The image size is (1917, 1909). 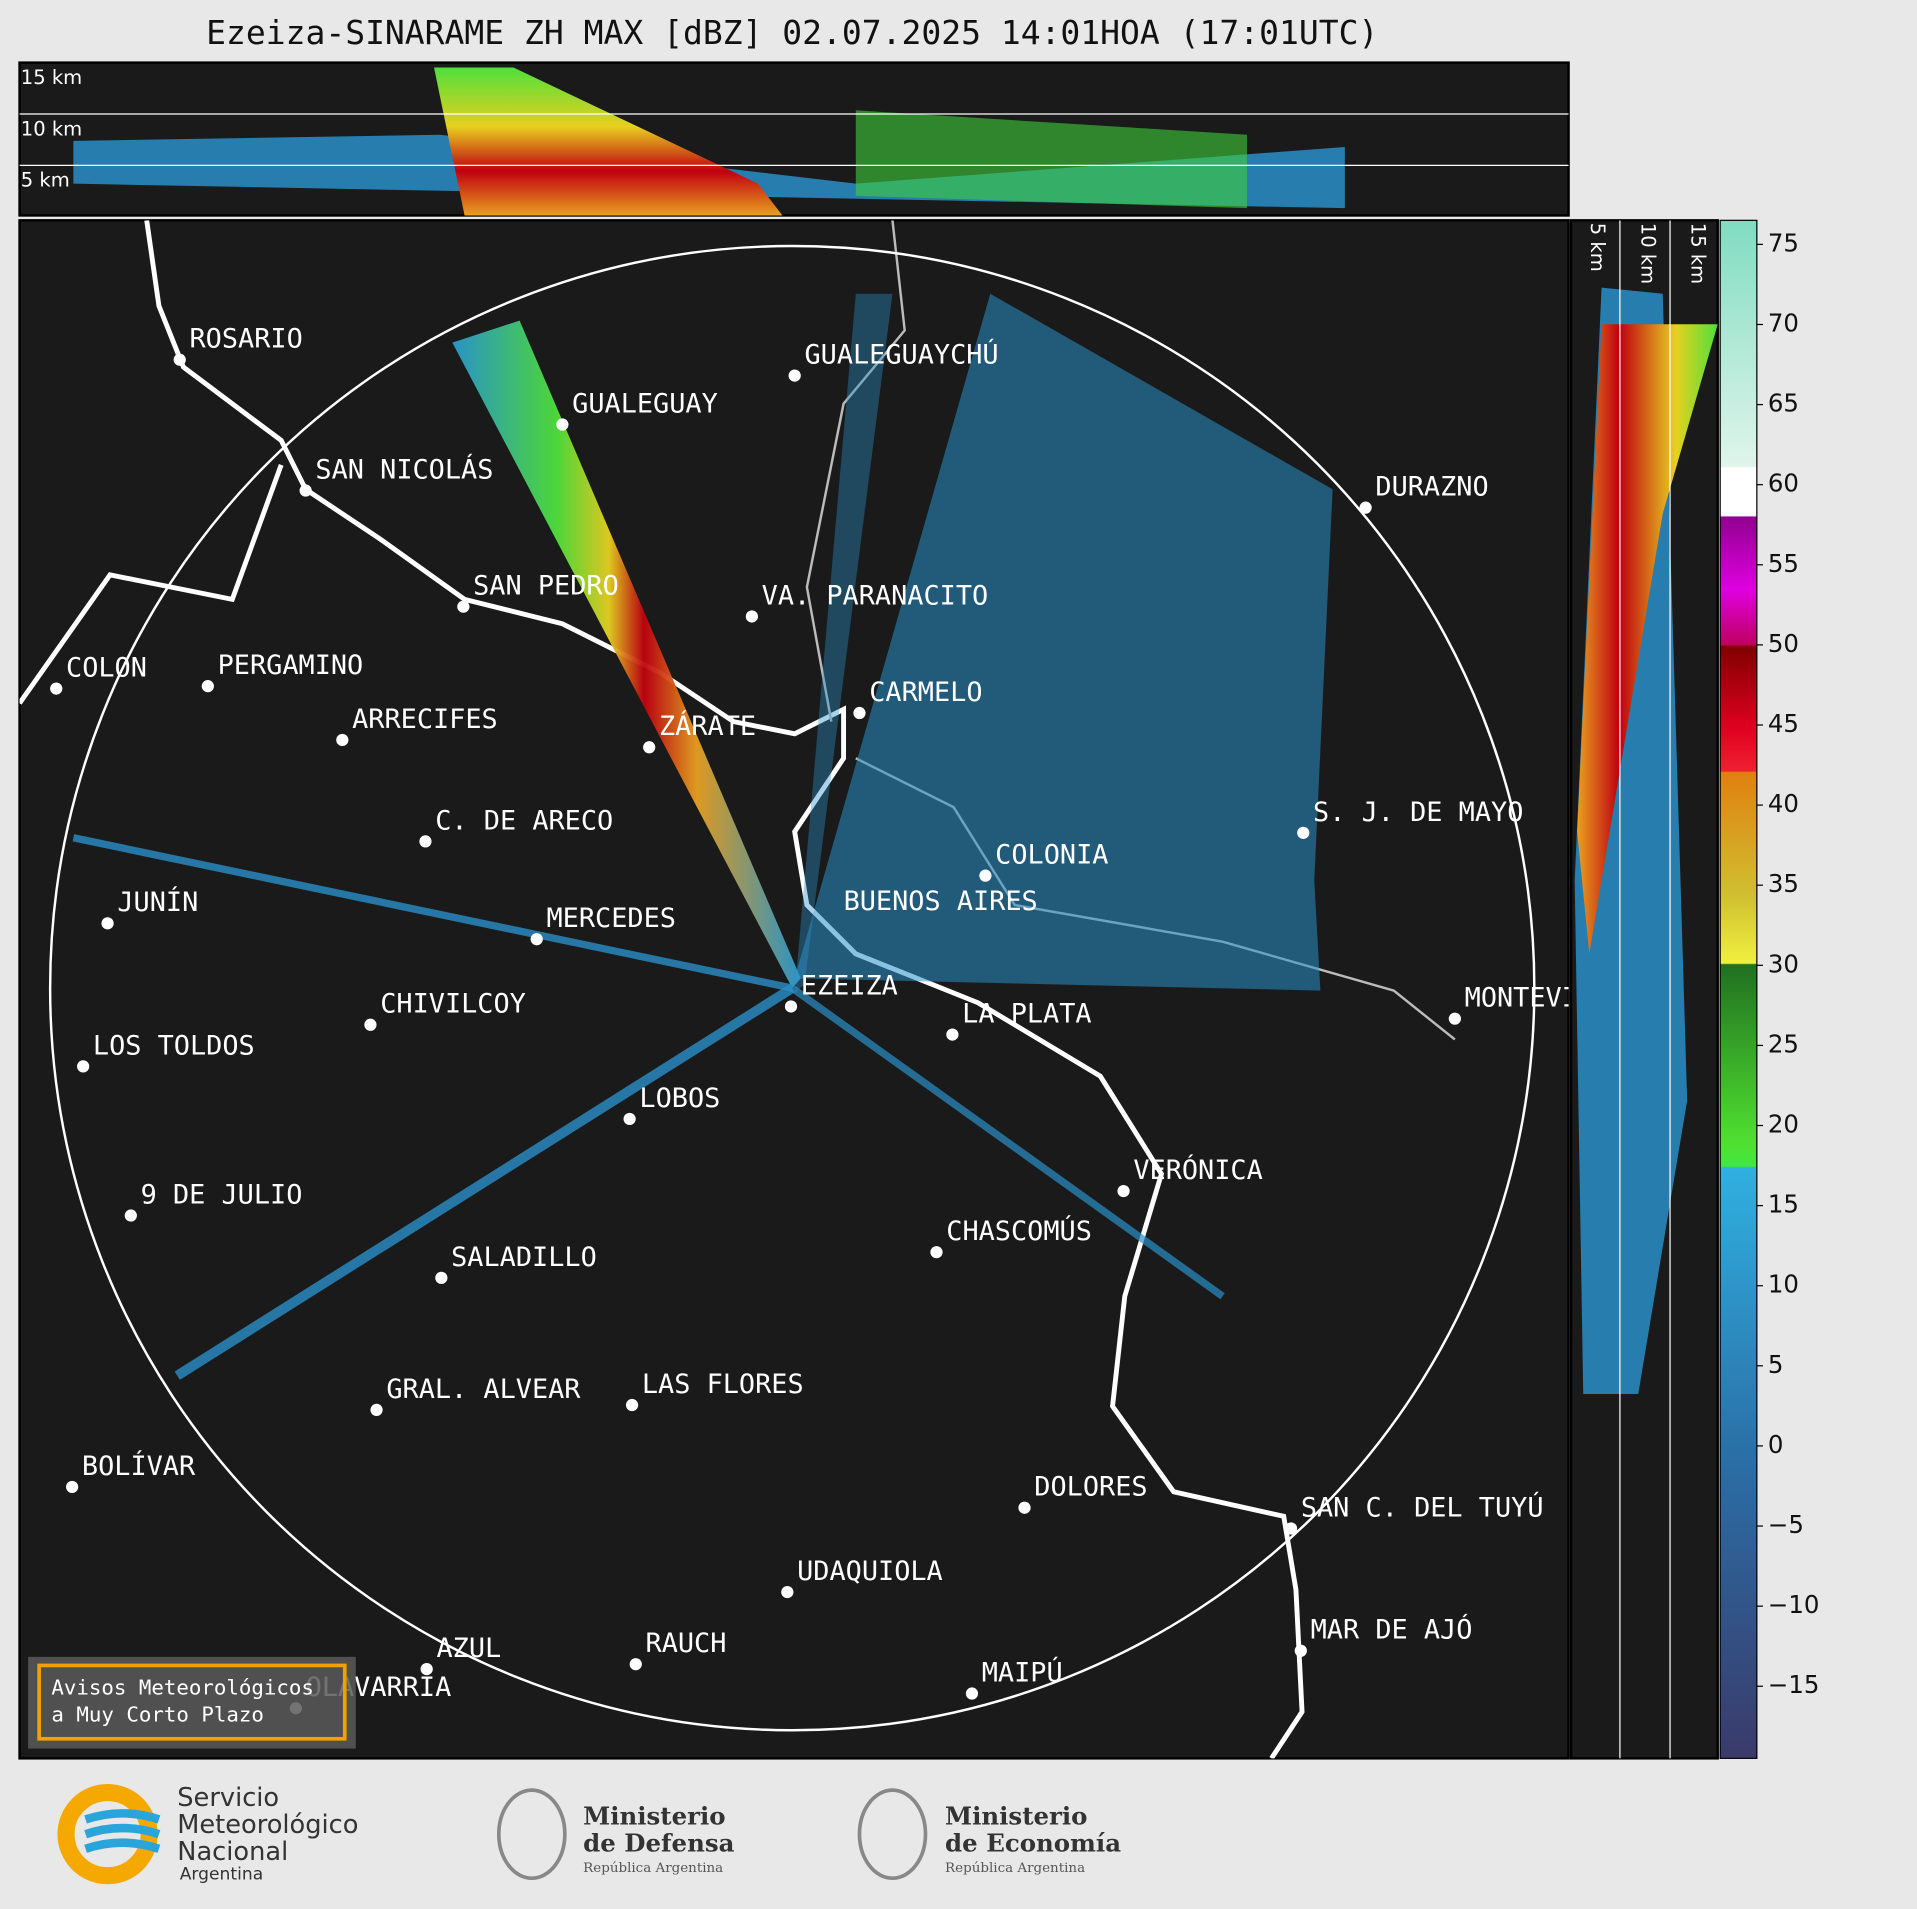 What do you see at coordinates (1783, 322) in the screenshot?
I see `colorbar-tick-label: 70` at bounding box center [1783, 322].